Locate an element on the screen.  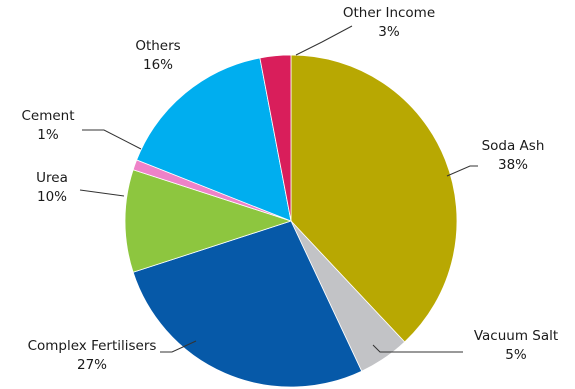
pie-slice-other-income is located at coordinates (275, 138).